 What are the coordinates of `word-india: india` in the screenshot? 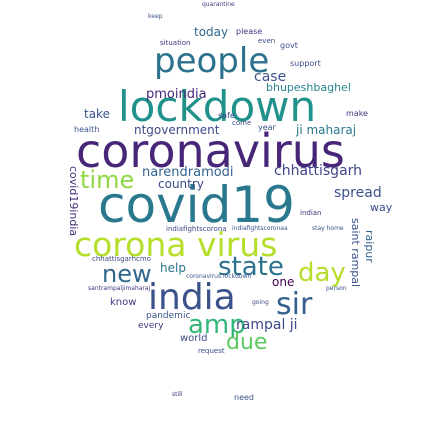 It's located at (192, 297).